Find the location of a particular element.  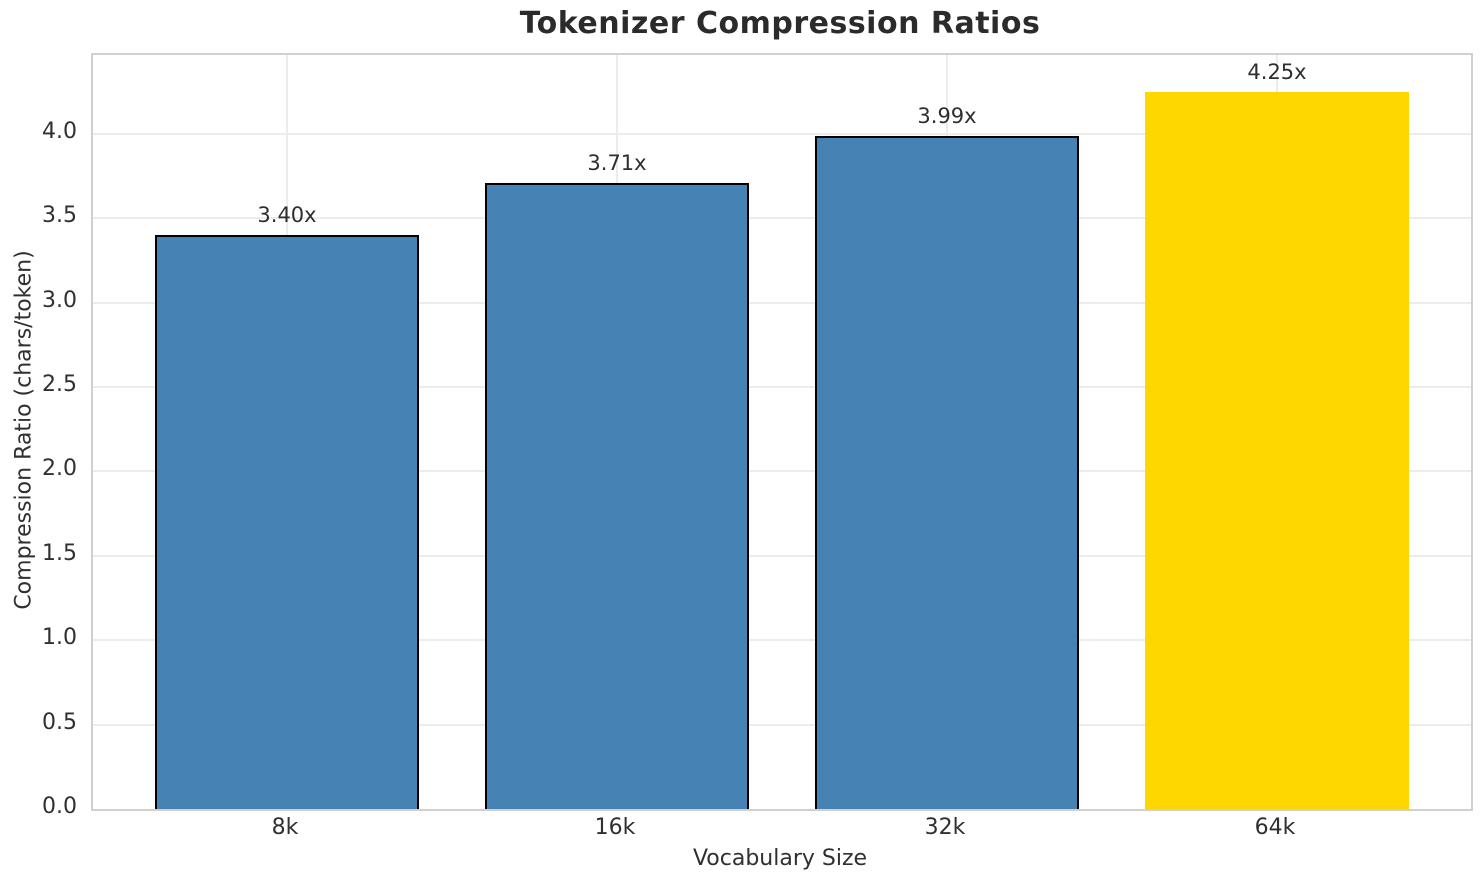

y-tick-label: 4.0 is located at coordinates (59, 131).